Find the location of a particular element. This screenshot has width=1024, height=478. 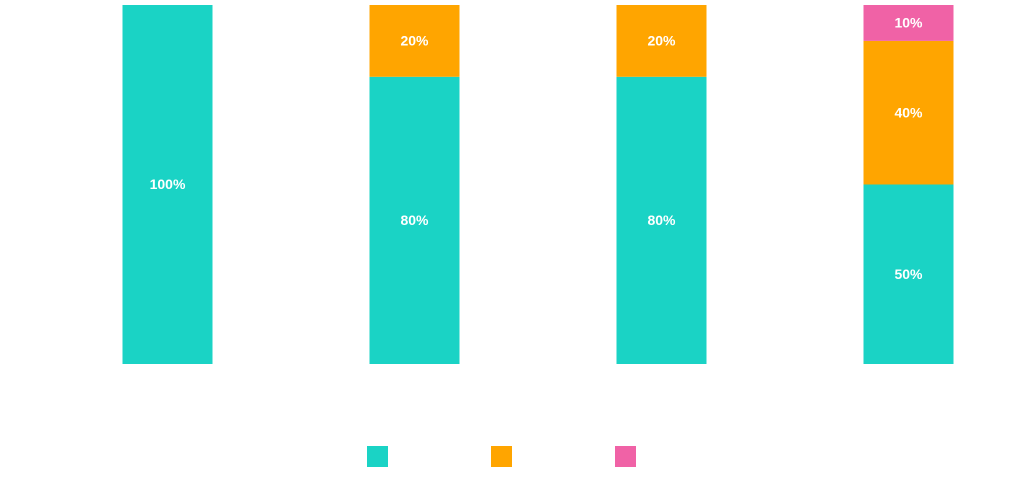

value-label: 50% is located at coordinates (908, 274).